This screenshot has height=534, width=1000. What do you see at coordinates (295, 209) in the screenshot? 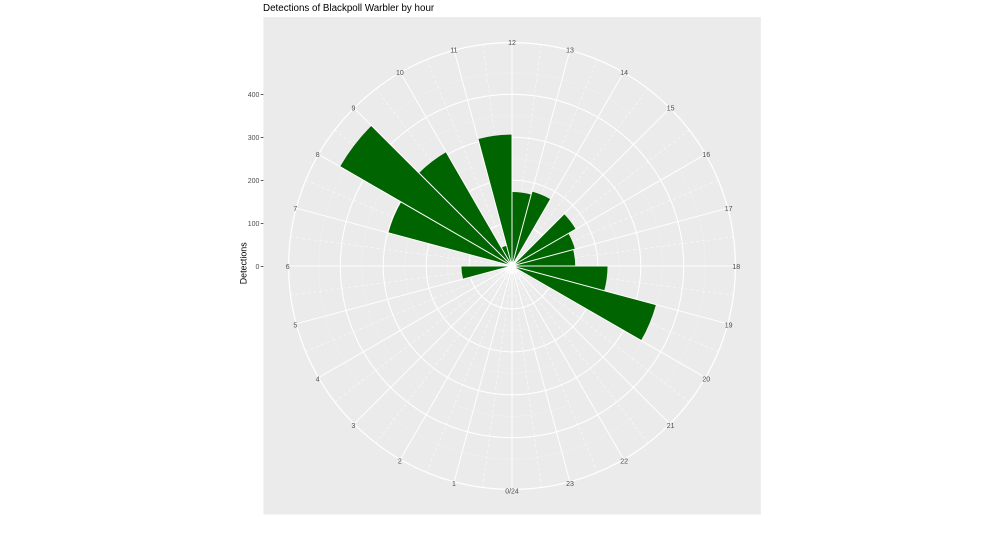
I see `svg-text: 7` at bounding box center [295, 209].